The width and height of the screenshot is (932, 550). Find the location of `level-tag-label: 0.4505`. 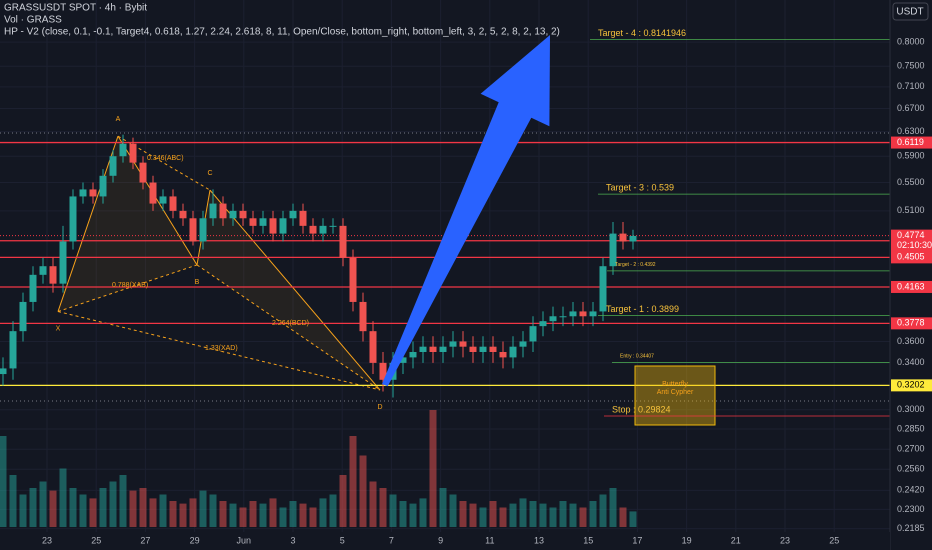

level-tag-label: 0.4505 is located at coordinates (911, 257).